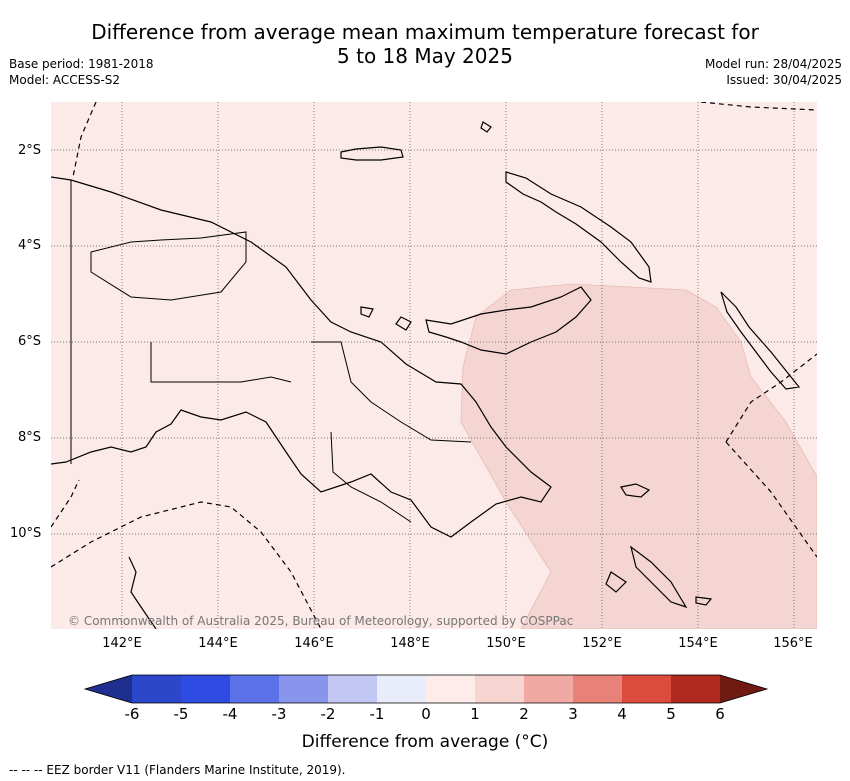 Image resolution: width=850 pixels, height=781 pixels. I want to click on eez-border-east-south, so click(771, 499).